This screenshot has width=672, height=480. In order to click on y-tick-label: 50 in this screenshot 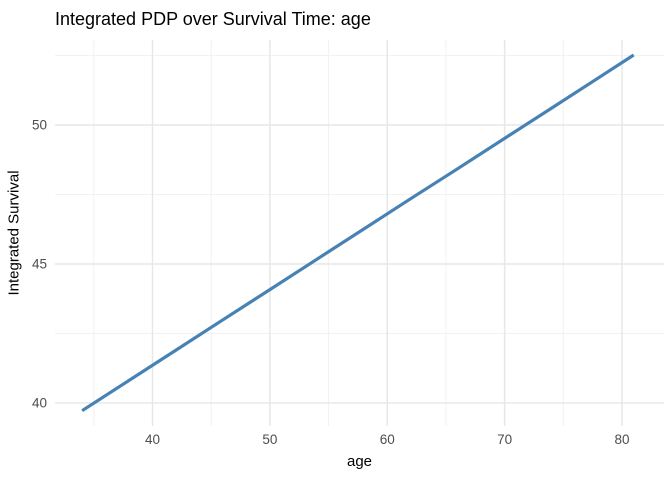, I will do `click(39, 125)`.